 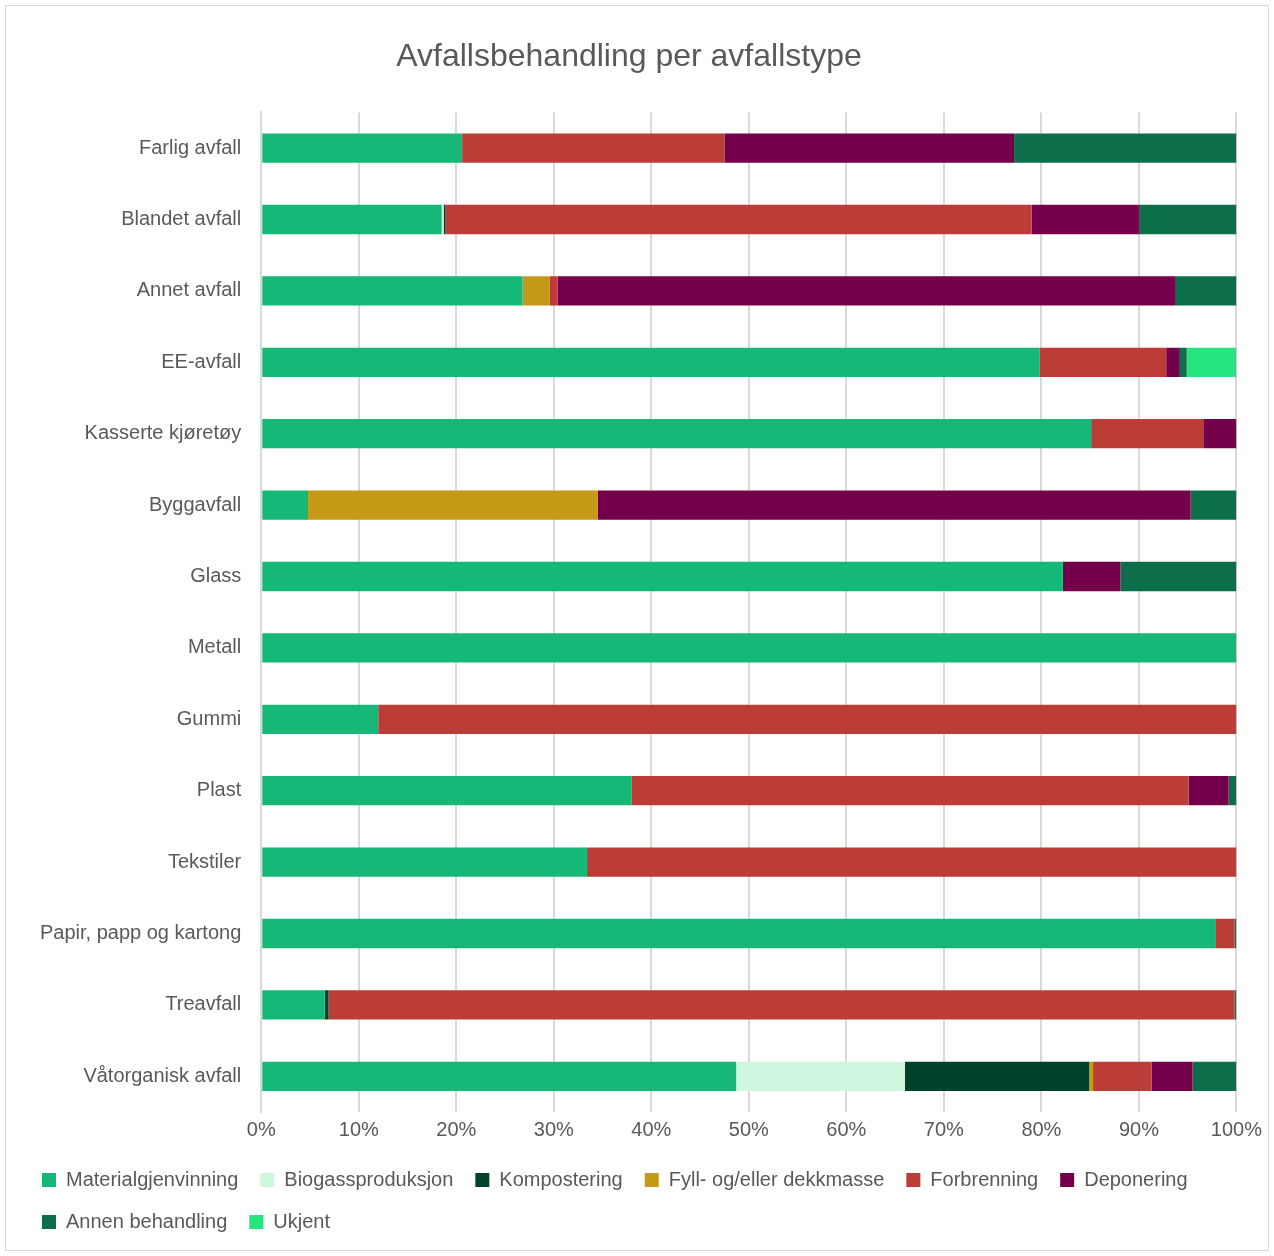 What do you see at coordinates (749, 1128) in the screenshot?
I see `x-tick-label: 50%` at bounding box center [749, 1128].